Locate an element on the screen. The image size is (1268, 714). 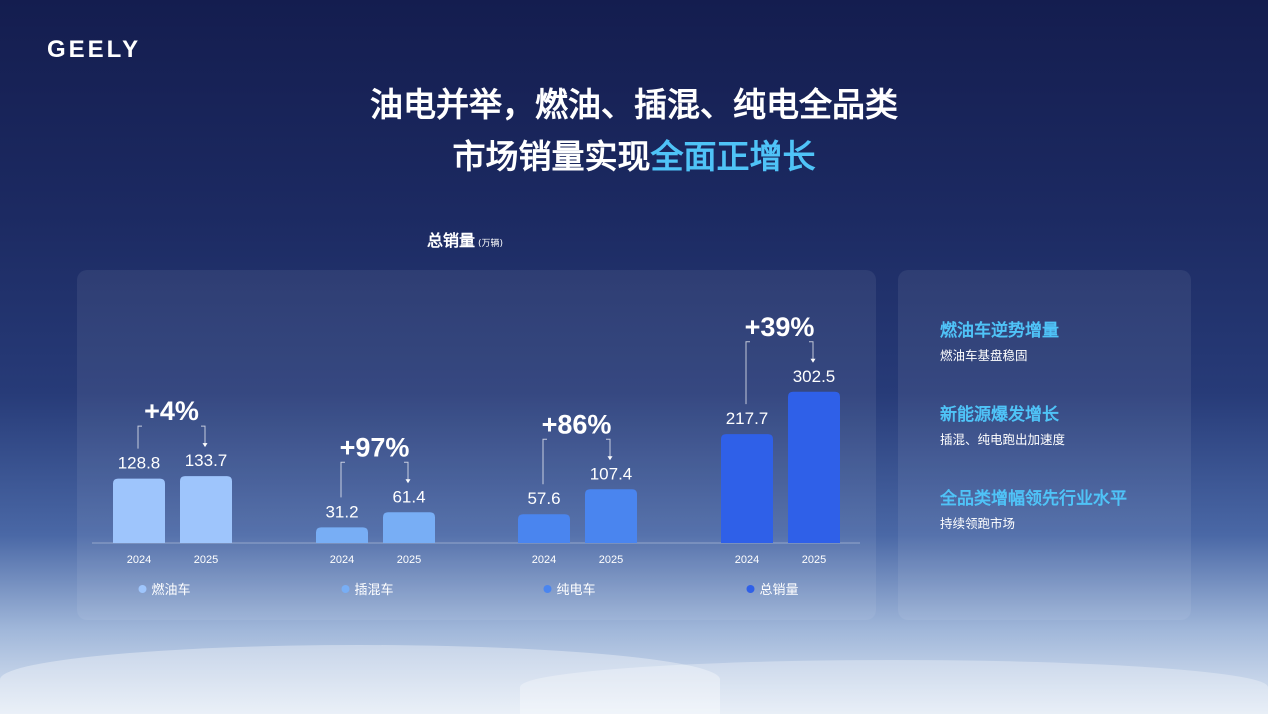
note-2: 新能源爆发增长插混、纯电跑出加速度 is located at coordinates (1002, 424).